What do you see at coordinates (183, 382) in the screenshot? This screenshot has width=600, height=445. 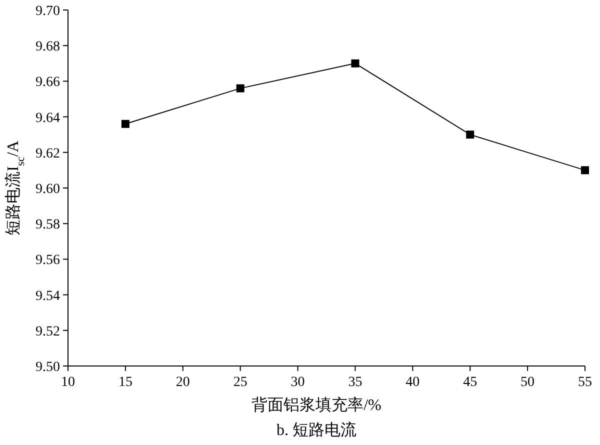 I see `x-tick-label: 20` at bounding box center [183, 382].